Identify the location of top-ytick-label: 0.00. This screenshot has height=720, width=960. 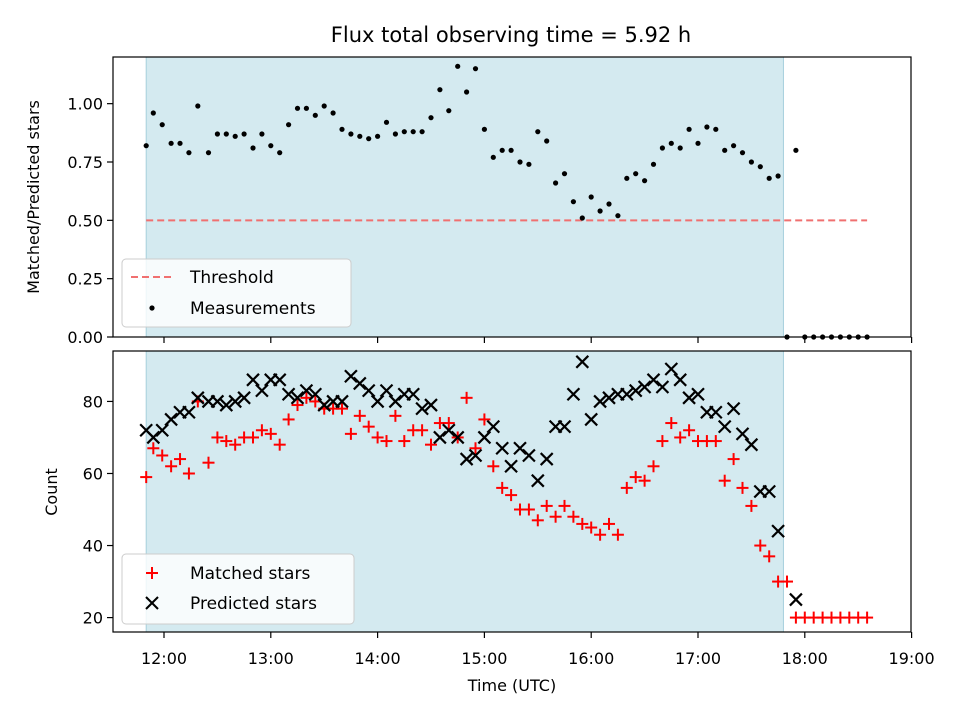
(85, 337).